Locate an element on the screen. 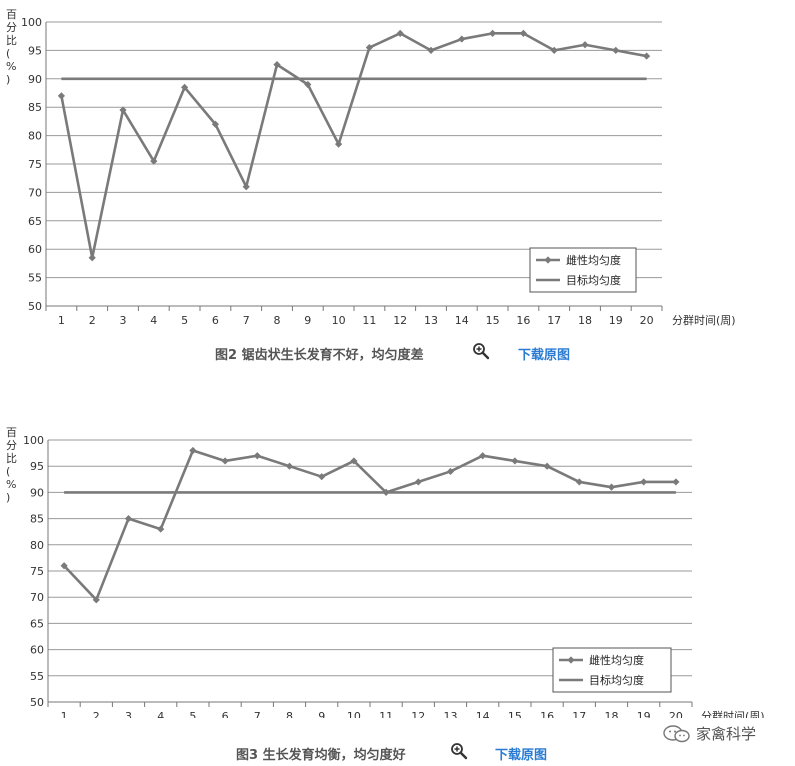 The width and height of the screenshot is (795, 766). caption-1: 图2 锯齿状生长发育不好，均匀度差 下载原图 is located at coordinates (397, 354).